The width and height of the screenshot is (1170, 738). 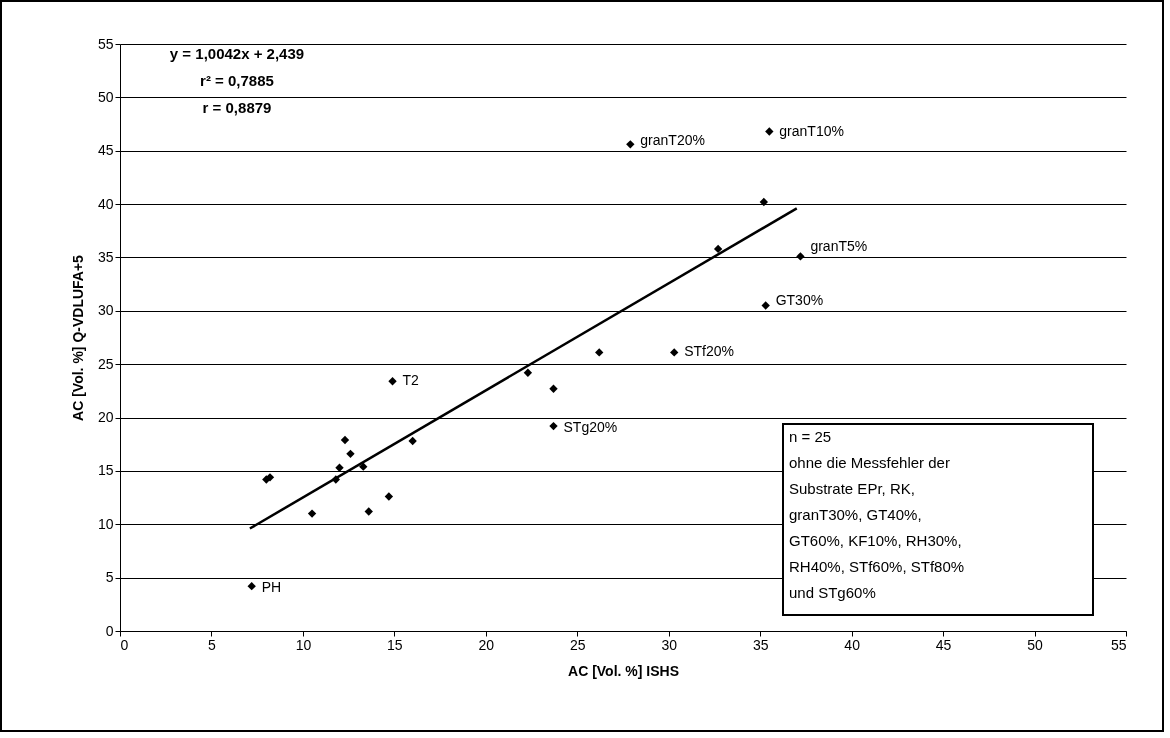 I want to click on y-tick-label: 30, so click(x=105, y=310).